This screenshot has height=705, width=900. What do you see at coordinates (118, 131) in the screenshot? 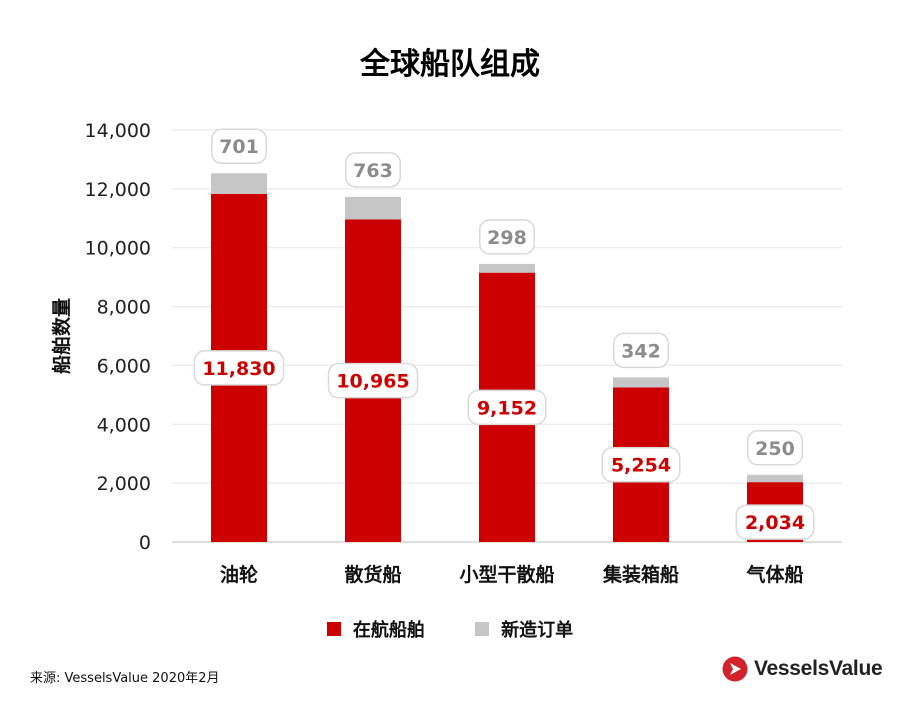
I see `y-tick-label: 14,000` at bounding box center [118, 131].